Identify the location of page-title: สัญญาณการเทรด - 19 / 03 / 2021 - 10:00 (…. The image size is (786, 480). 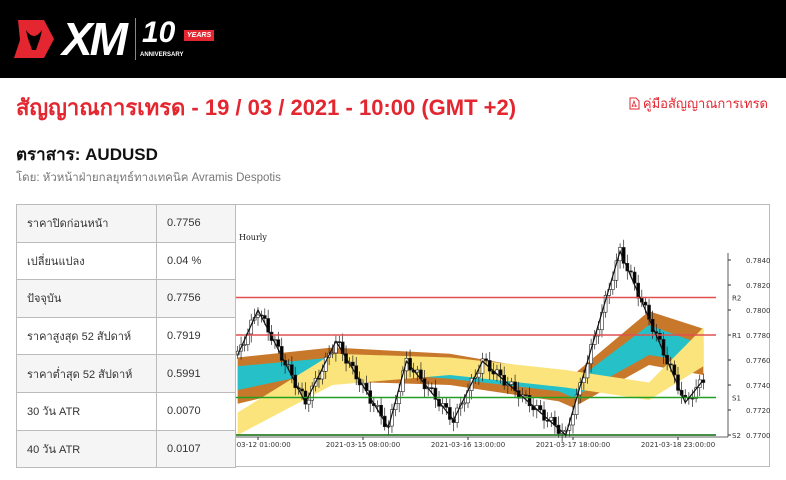
(266, 107).